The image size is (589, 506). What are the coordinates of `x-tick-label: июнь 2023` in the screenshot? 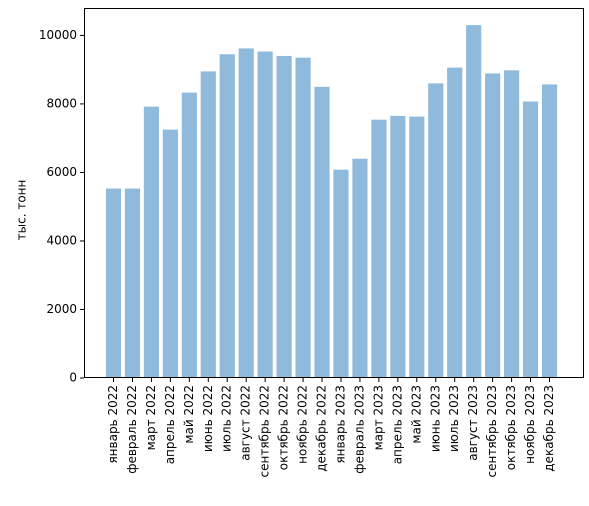 It's located at (435, 418).